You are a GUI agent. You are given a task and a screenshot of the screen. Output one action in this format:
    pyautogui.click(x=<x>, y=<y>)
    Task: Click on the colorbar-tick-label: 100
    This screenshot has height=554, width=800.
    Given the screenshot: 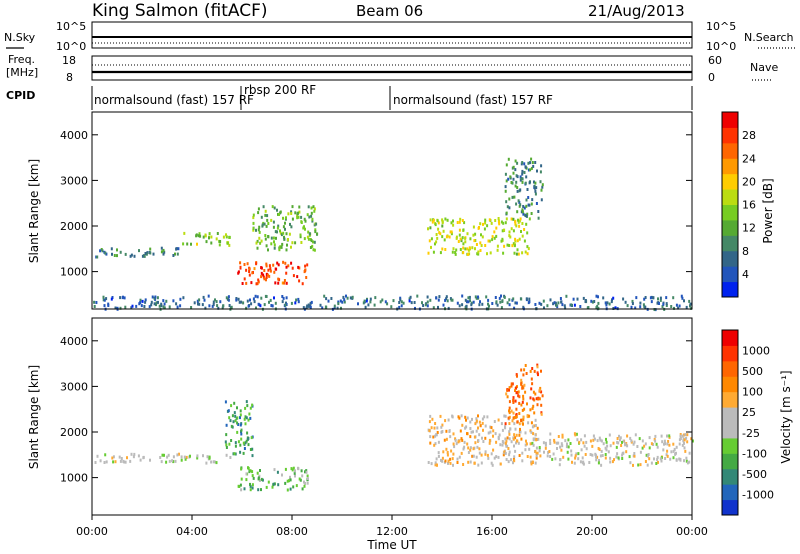 What is the action you would take?
    pyautogui.click(x=752, y=392)
    